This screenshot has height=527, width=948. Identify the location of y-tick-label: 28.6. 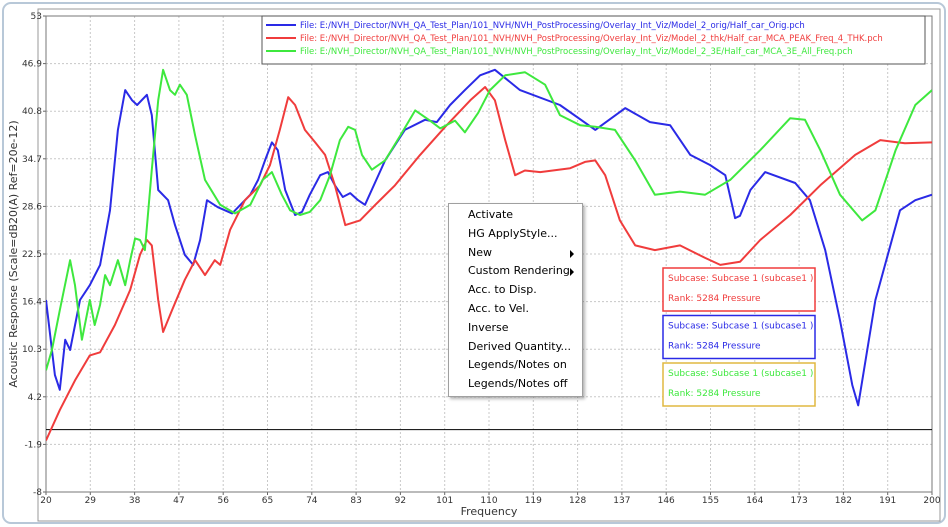
(32, 207).